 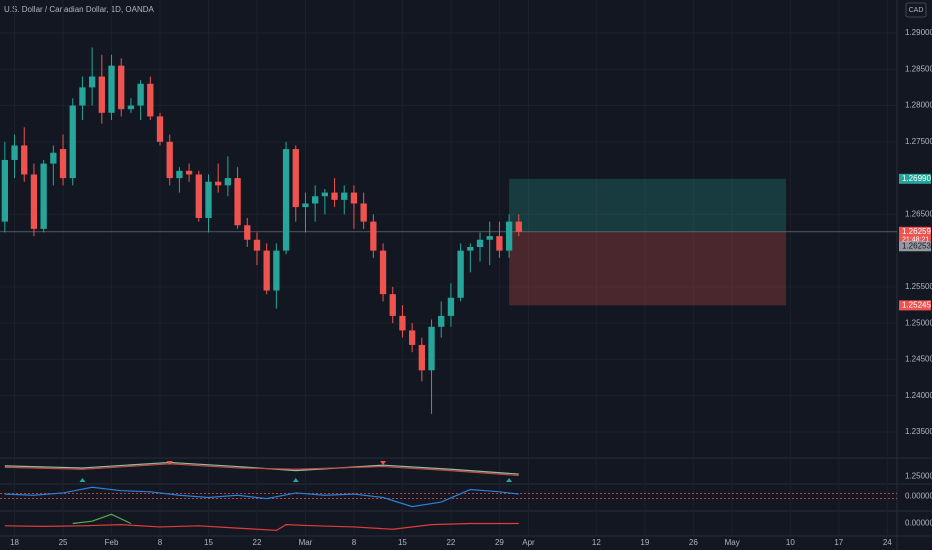 I want to click on bid-label: 1.26253, so click(x=916, y=245).